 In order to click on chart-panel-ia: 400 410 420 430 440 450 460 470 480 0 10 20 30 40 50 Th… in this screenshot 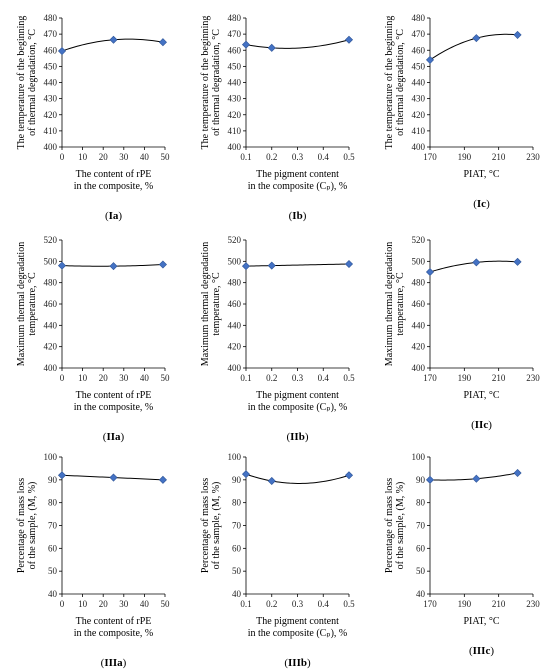, I will do `click(93, 117)`.